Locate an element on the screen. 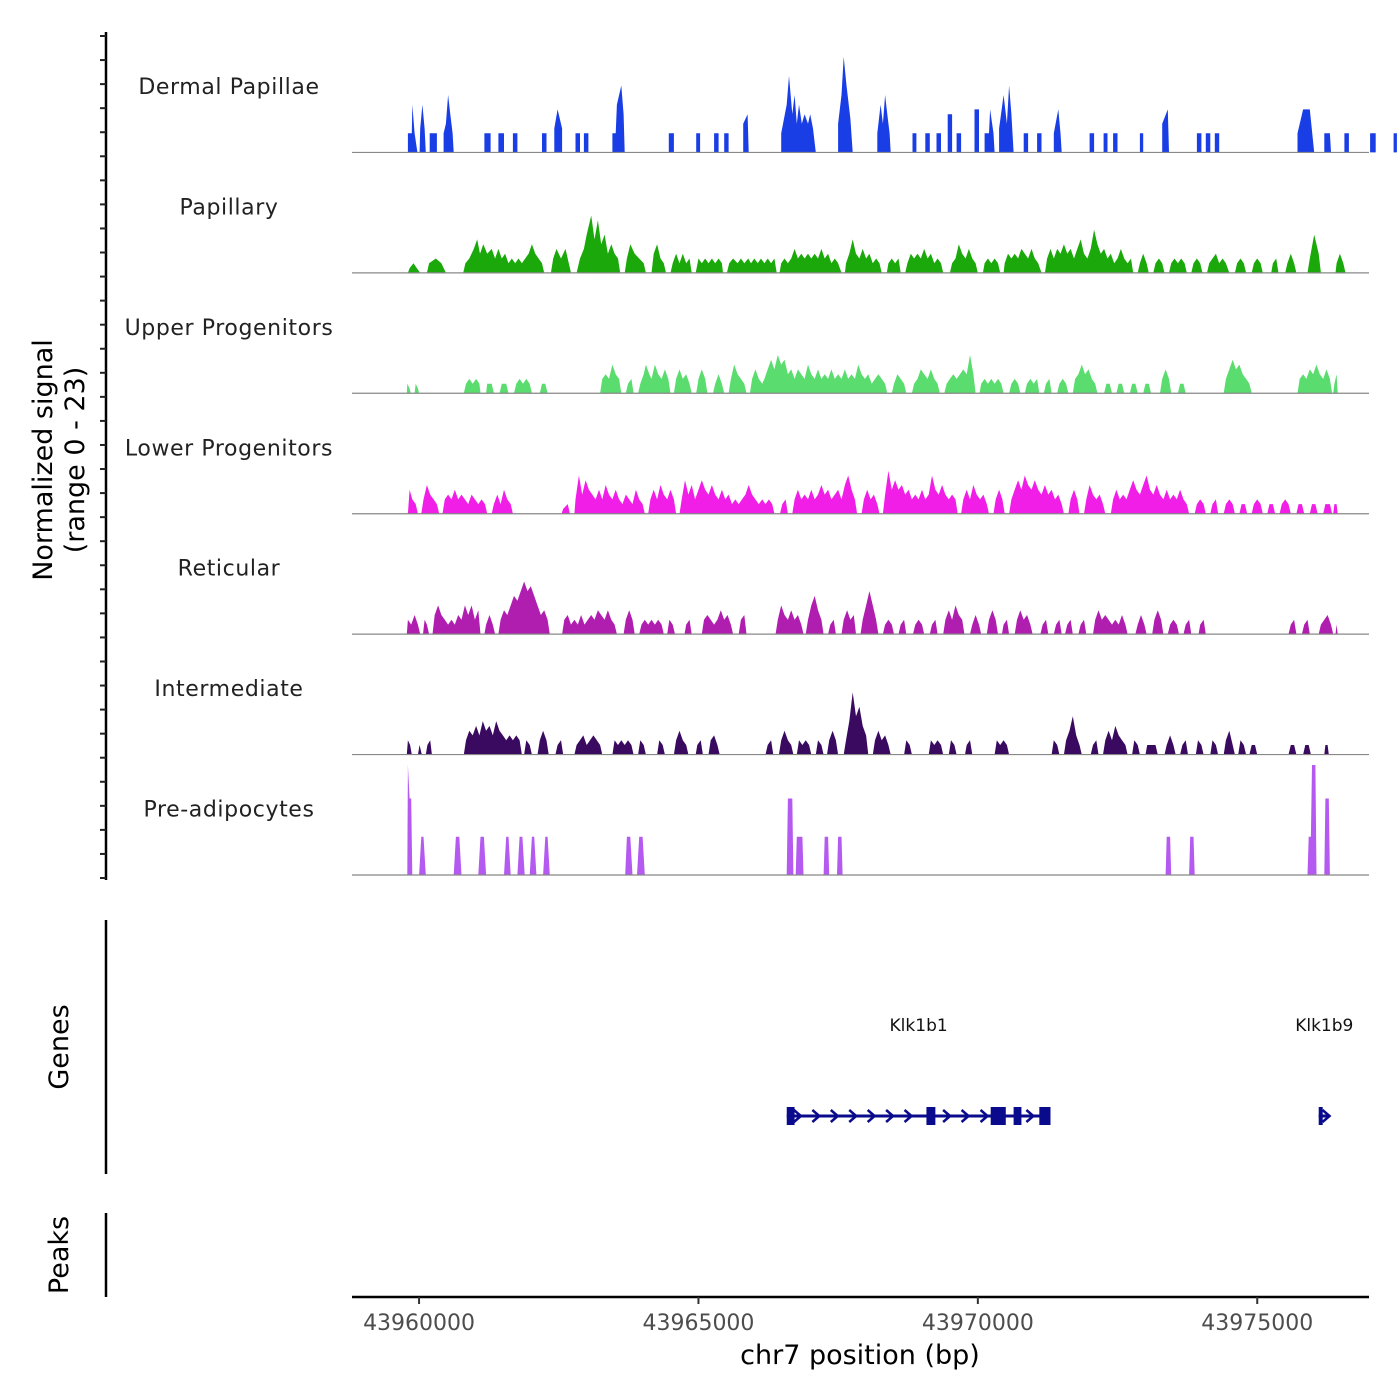 The width and height of the screenshot is (1400, 1400). track-signal-papillary is located at coordinates (876, 244).